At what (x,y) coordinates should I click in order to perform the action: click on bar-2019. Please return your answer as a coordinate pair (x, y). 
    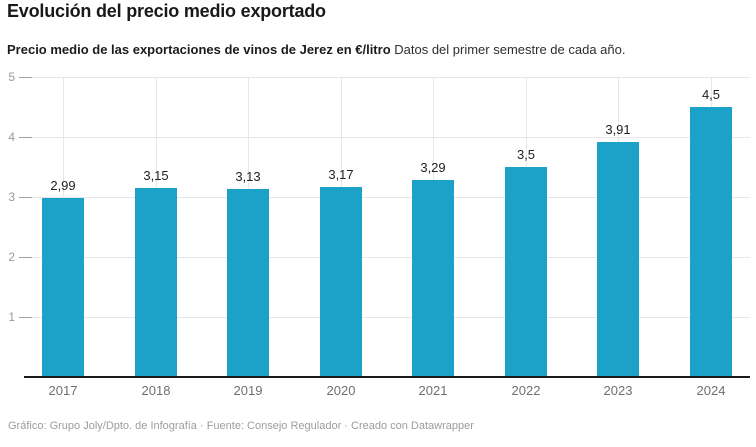
    Looking at the image, I should click on (248, 283).